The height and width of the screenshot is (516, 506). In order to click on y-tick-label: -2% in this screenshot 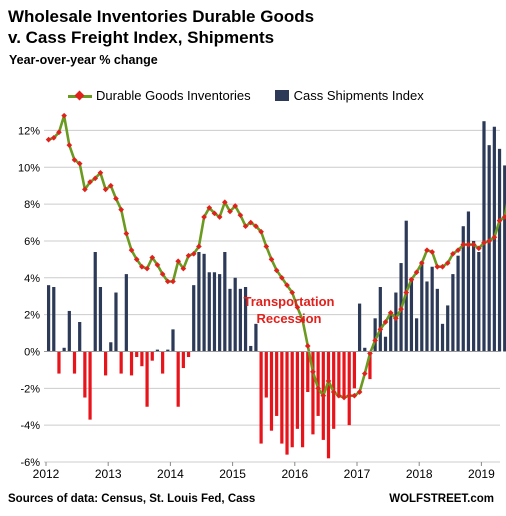, I will do `click(30, 389)`.